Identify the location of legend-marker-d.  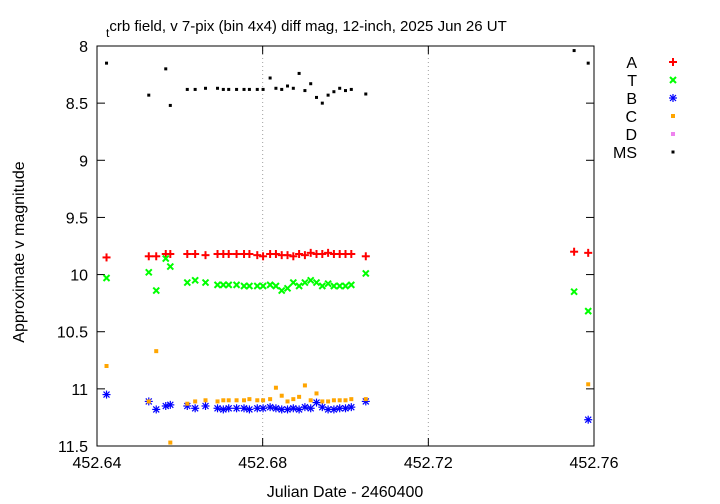
(673, 134).